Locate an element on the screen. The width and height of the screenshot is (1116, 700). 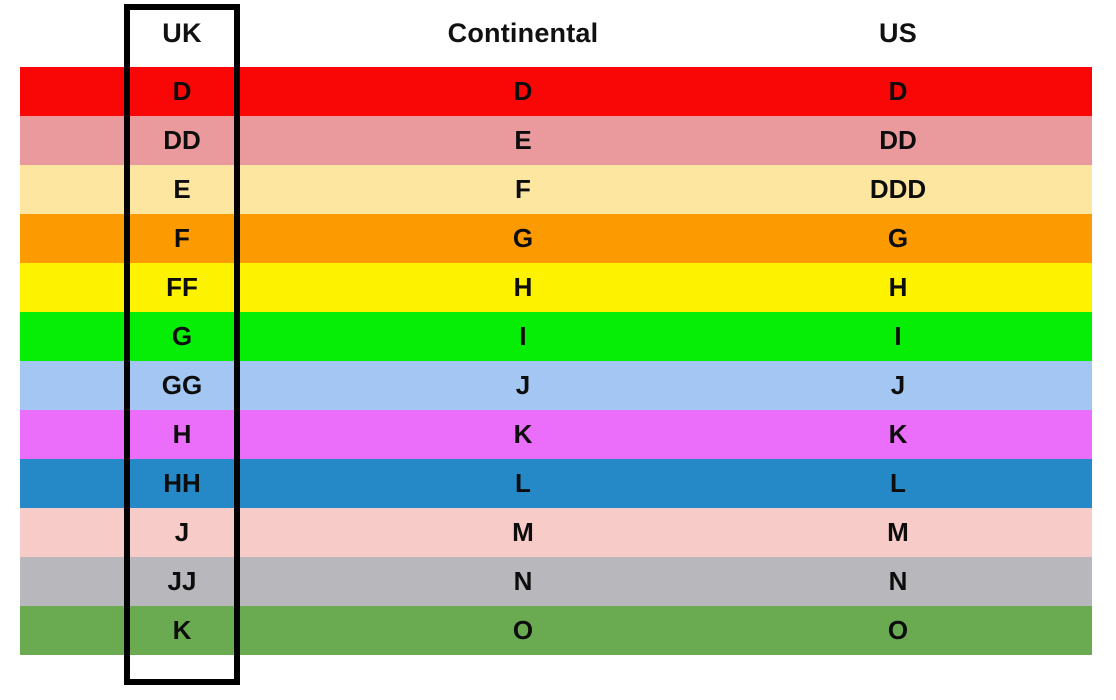
cell-continental: H is located at coordinates (523, 287).